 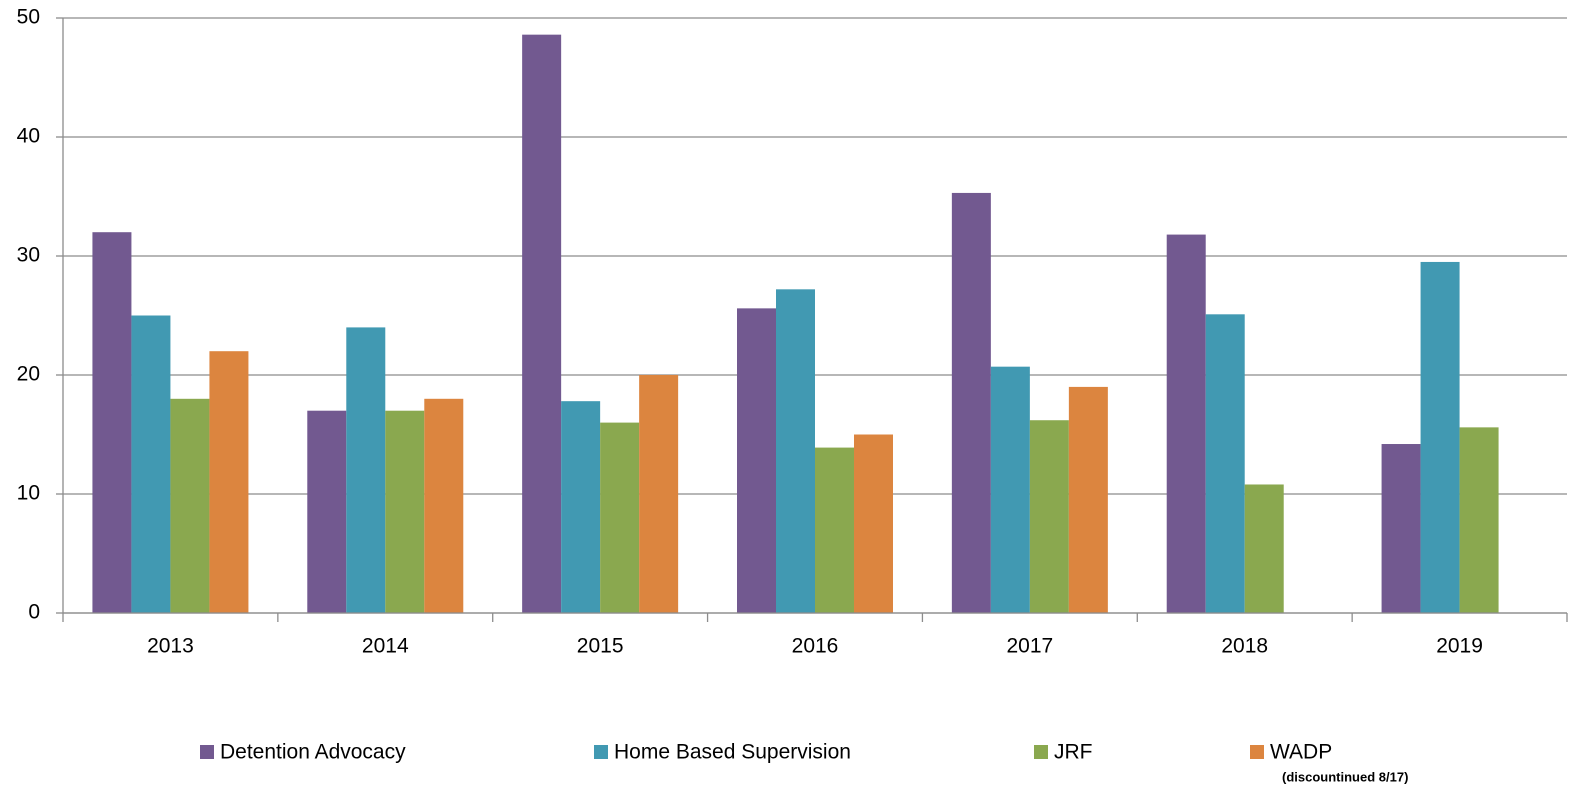 What do you see at coordinates (815, 646) in the screenshot?
I see `x-tick-label: 2016` at bounding box center [815, 646].